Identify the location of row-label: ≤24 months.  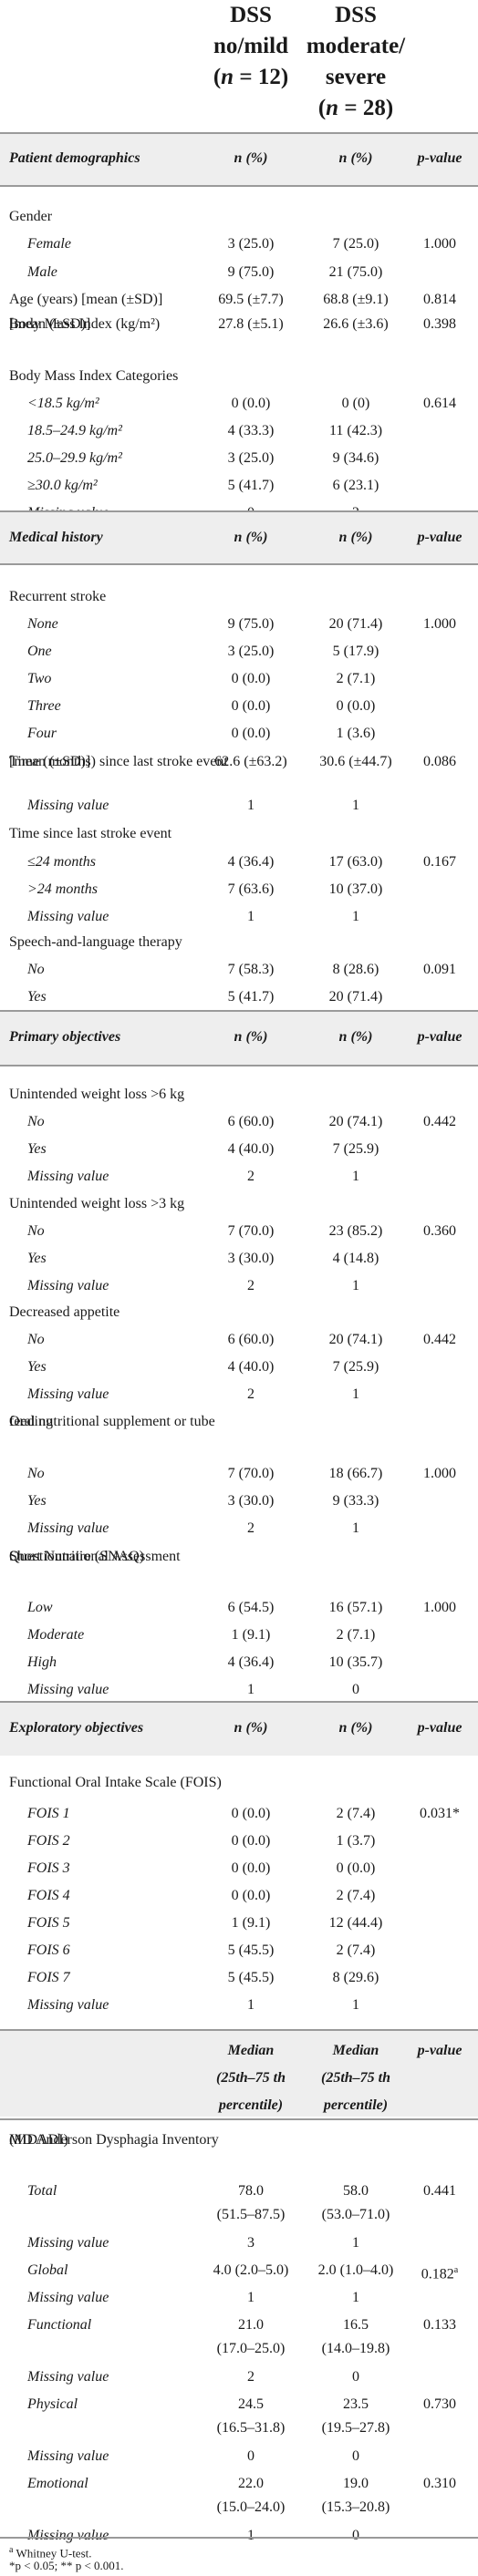
(62, 862).